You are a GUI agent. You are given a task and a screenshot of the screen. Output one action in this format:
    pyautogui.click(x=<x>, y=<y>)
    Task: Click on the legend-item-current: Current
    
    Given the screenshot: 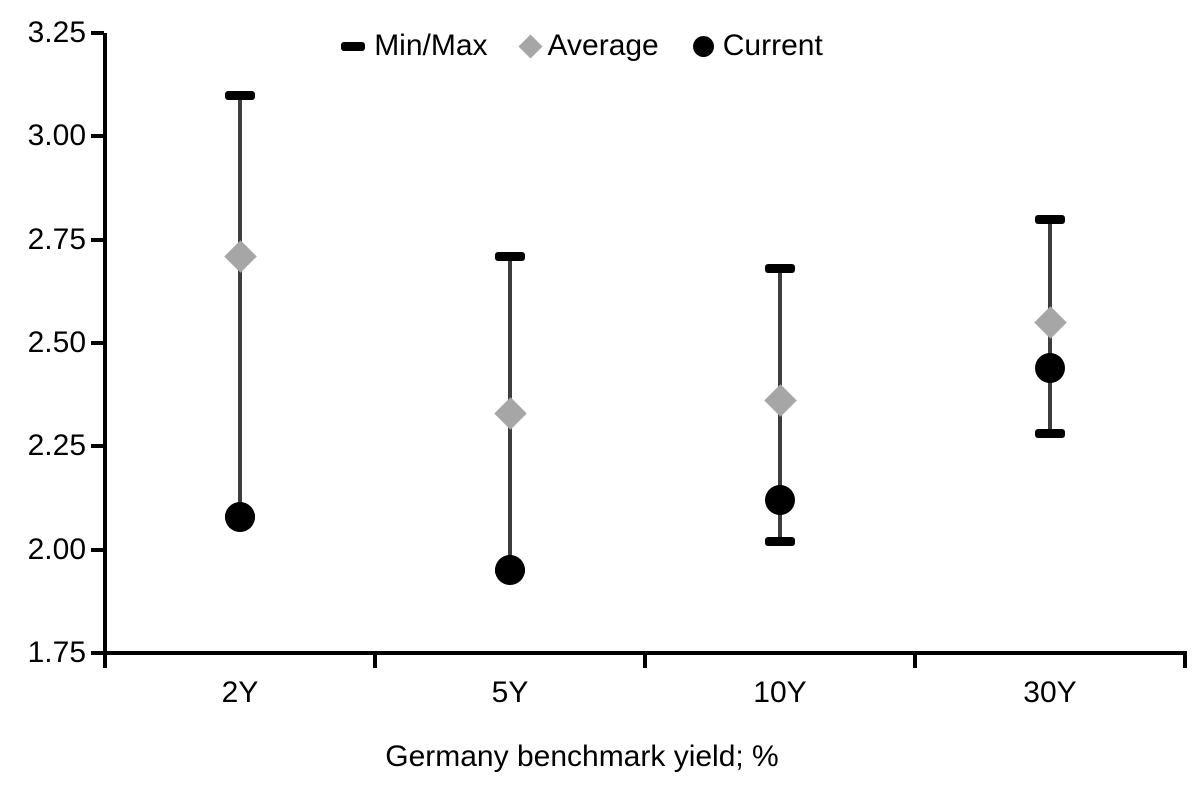 What is the action you would take?
    pyautogui.click(x=757, y=46)
    